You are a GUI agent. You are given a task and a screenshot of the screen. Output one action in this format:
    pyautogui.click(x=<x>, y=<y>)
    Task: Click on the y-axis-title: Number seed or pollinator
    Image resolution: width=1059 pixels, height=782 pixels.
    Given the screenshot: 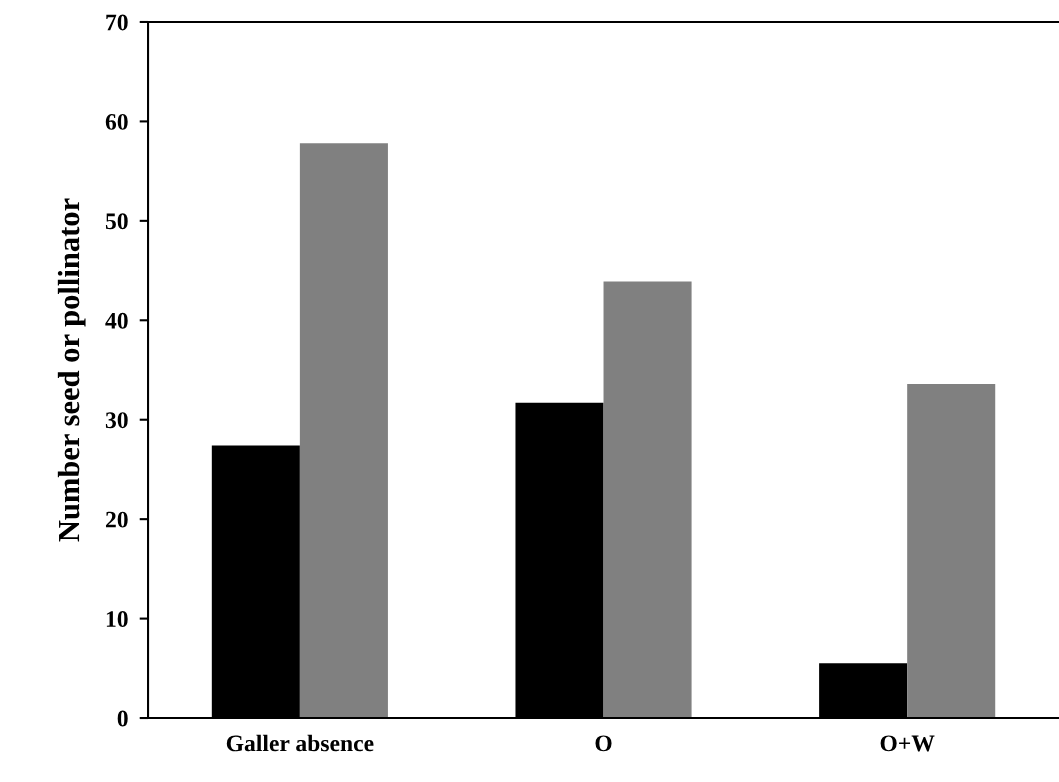 What is the action you would take?
    pyautogui.click(x=71, y=370)
    